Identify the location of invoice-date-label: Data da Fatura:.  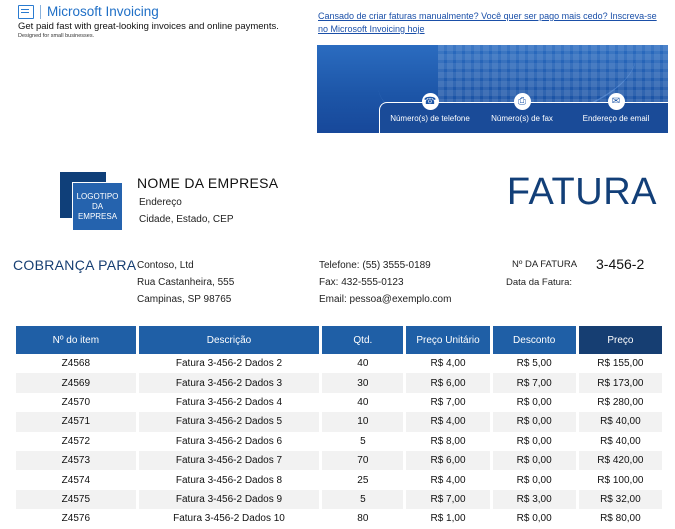
(539, 282).